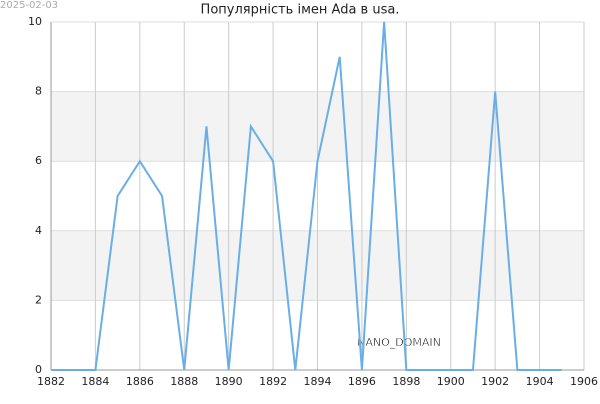 This screenshot has width=600, height=404. What do you see at coordinates (35, 21) in the screenshot?
I see `y-tick-label: 10` at bounding box center [35, 21].